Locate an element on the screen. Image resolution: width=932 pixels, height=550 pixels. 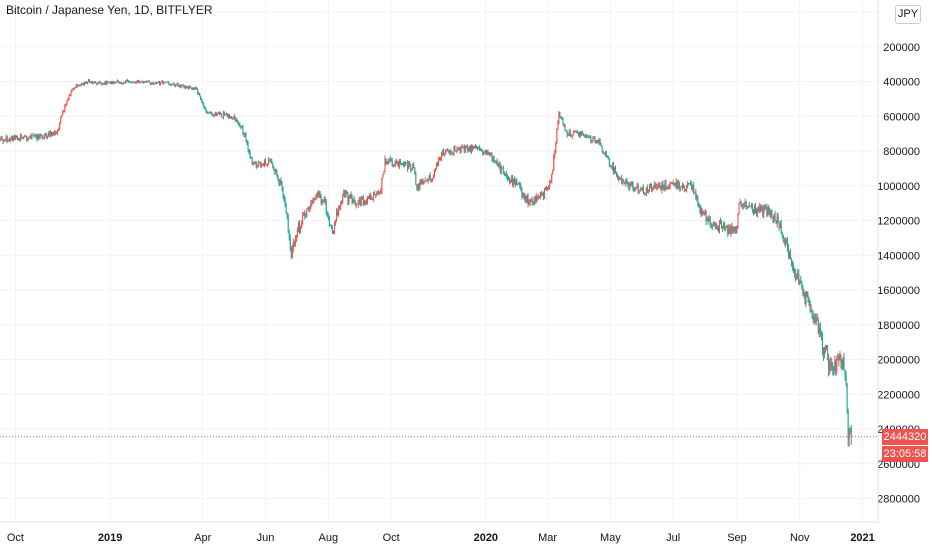
currency-button: JPY is located at coordinates (908, 14).